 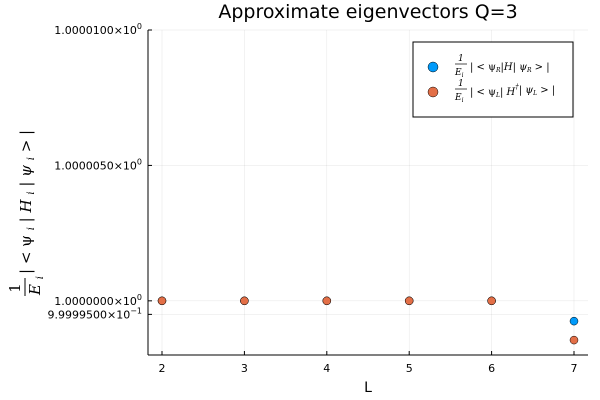 What do you see at coordinates (31, 192) in the screenshot?
I see `y-label-sub-2: i` at bounding box center [31, 192].